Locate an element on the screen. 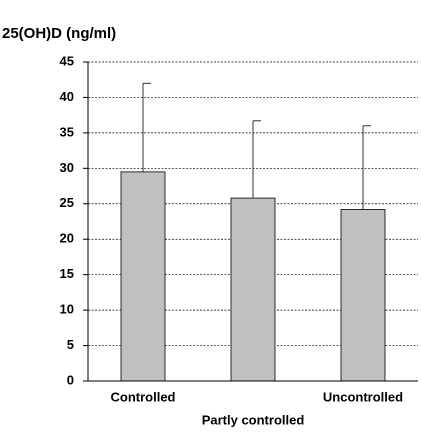 The width and height of the screenshot is (421, 434). y-tick-label: 0 is located at coordinates (70, 379).